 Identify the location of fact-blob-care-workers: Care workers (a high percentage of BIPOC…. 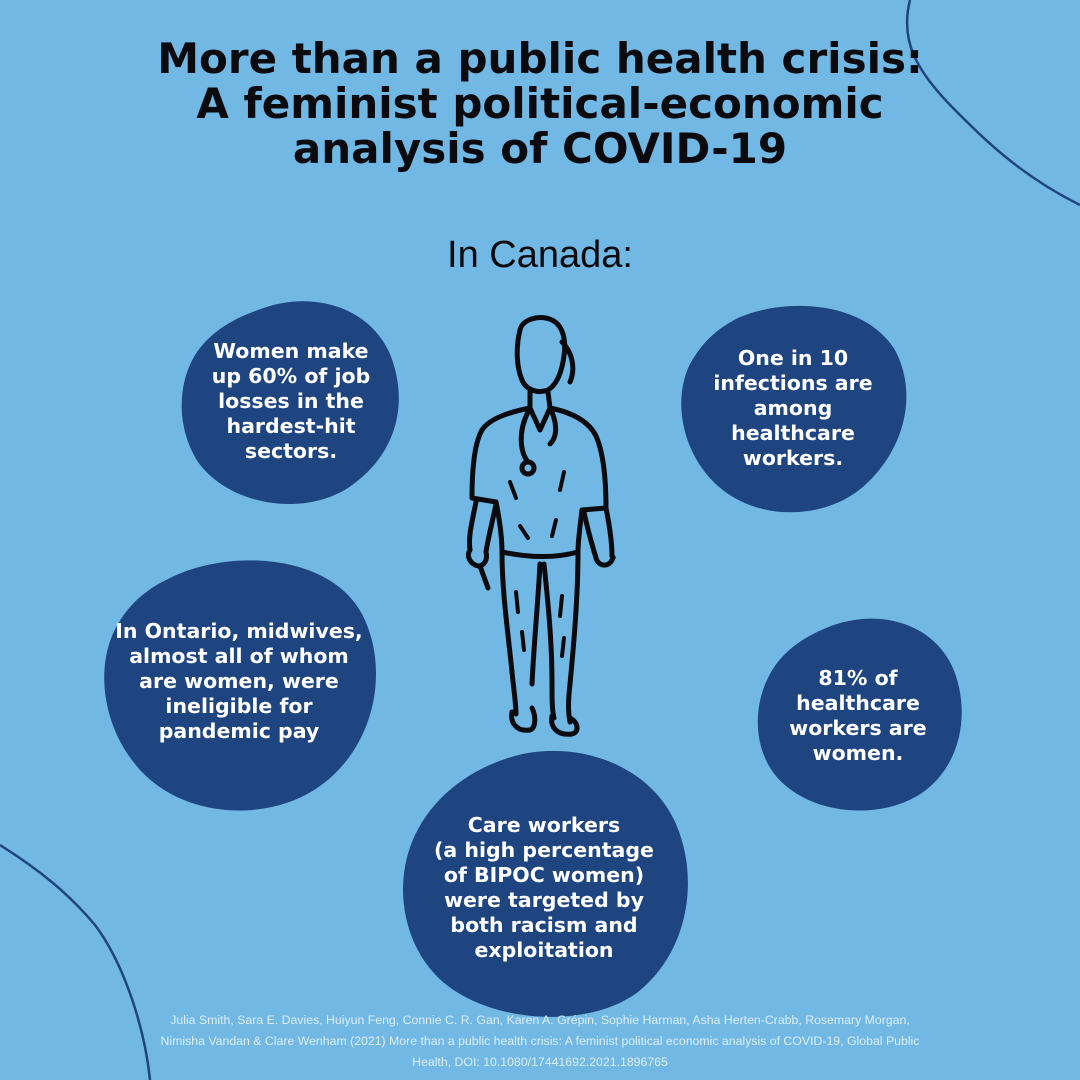
(544, 882).